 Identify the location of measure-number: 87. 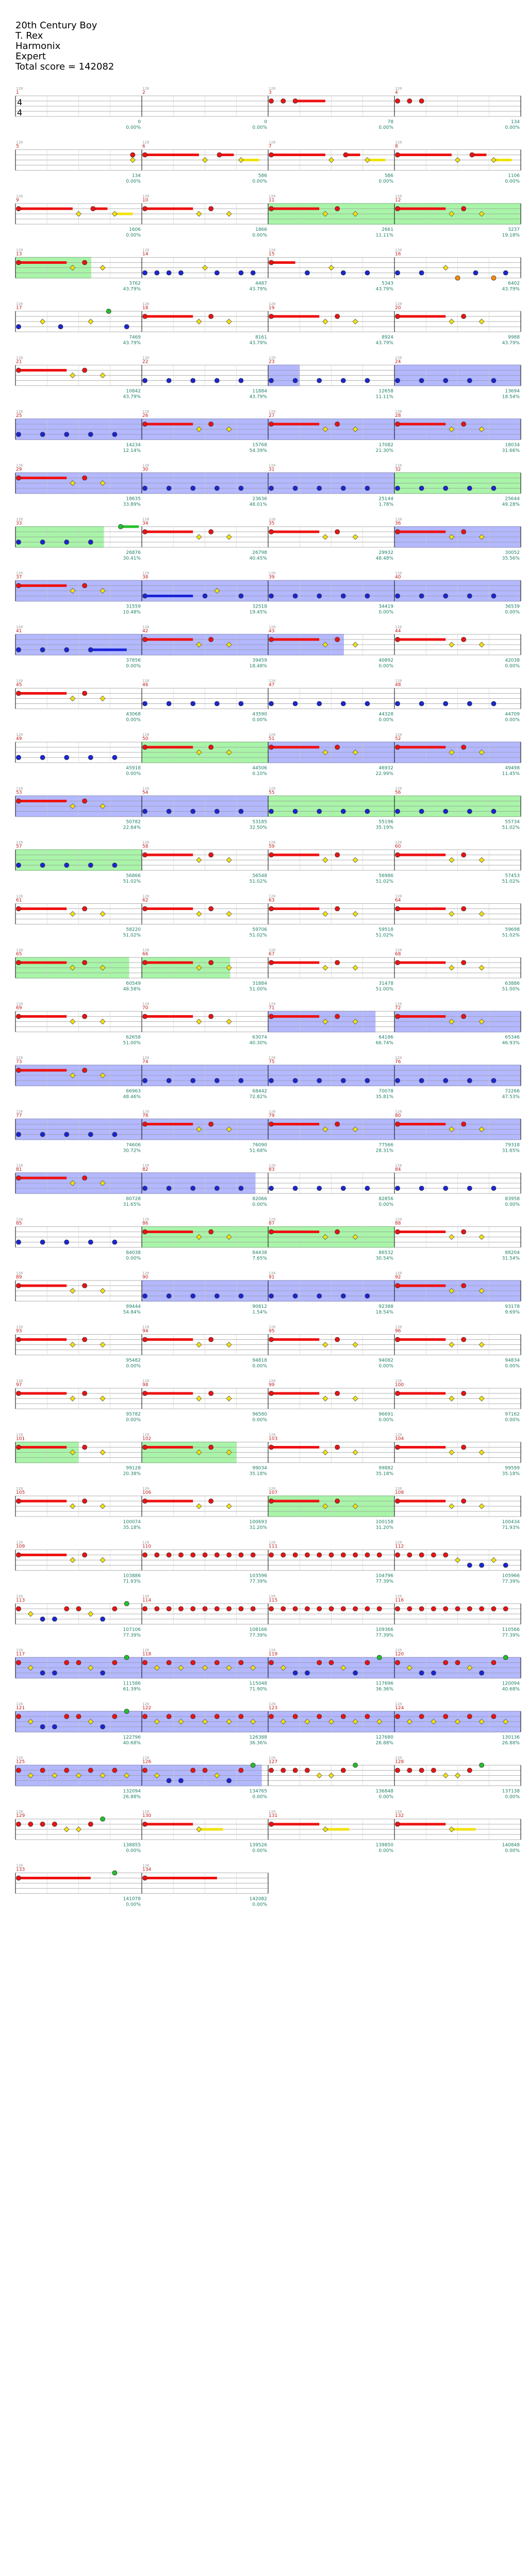
(271, 1223).